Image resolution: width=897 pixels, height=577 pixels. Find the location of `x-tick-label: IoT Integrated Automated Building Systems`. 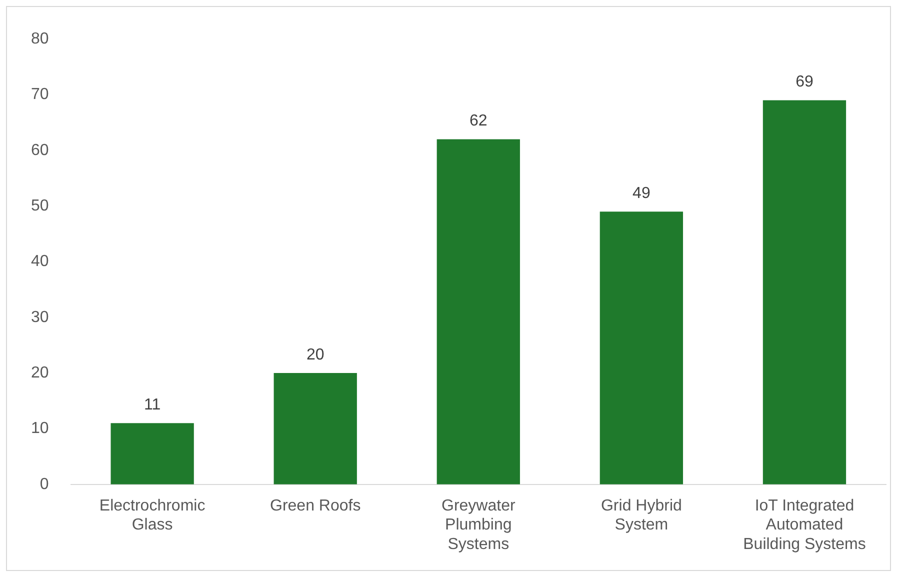

x-tick-label: IoT Integrated Automated Building Systems is located at coordinates (804, 525).